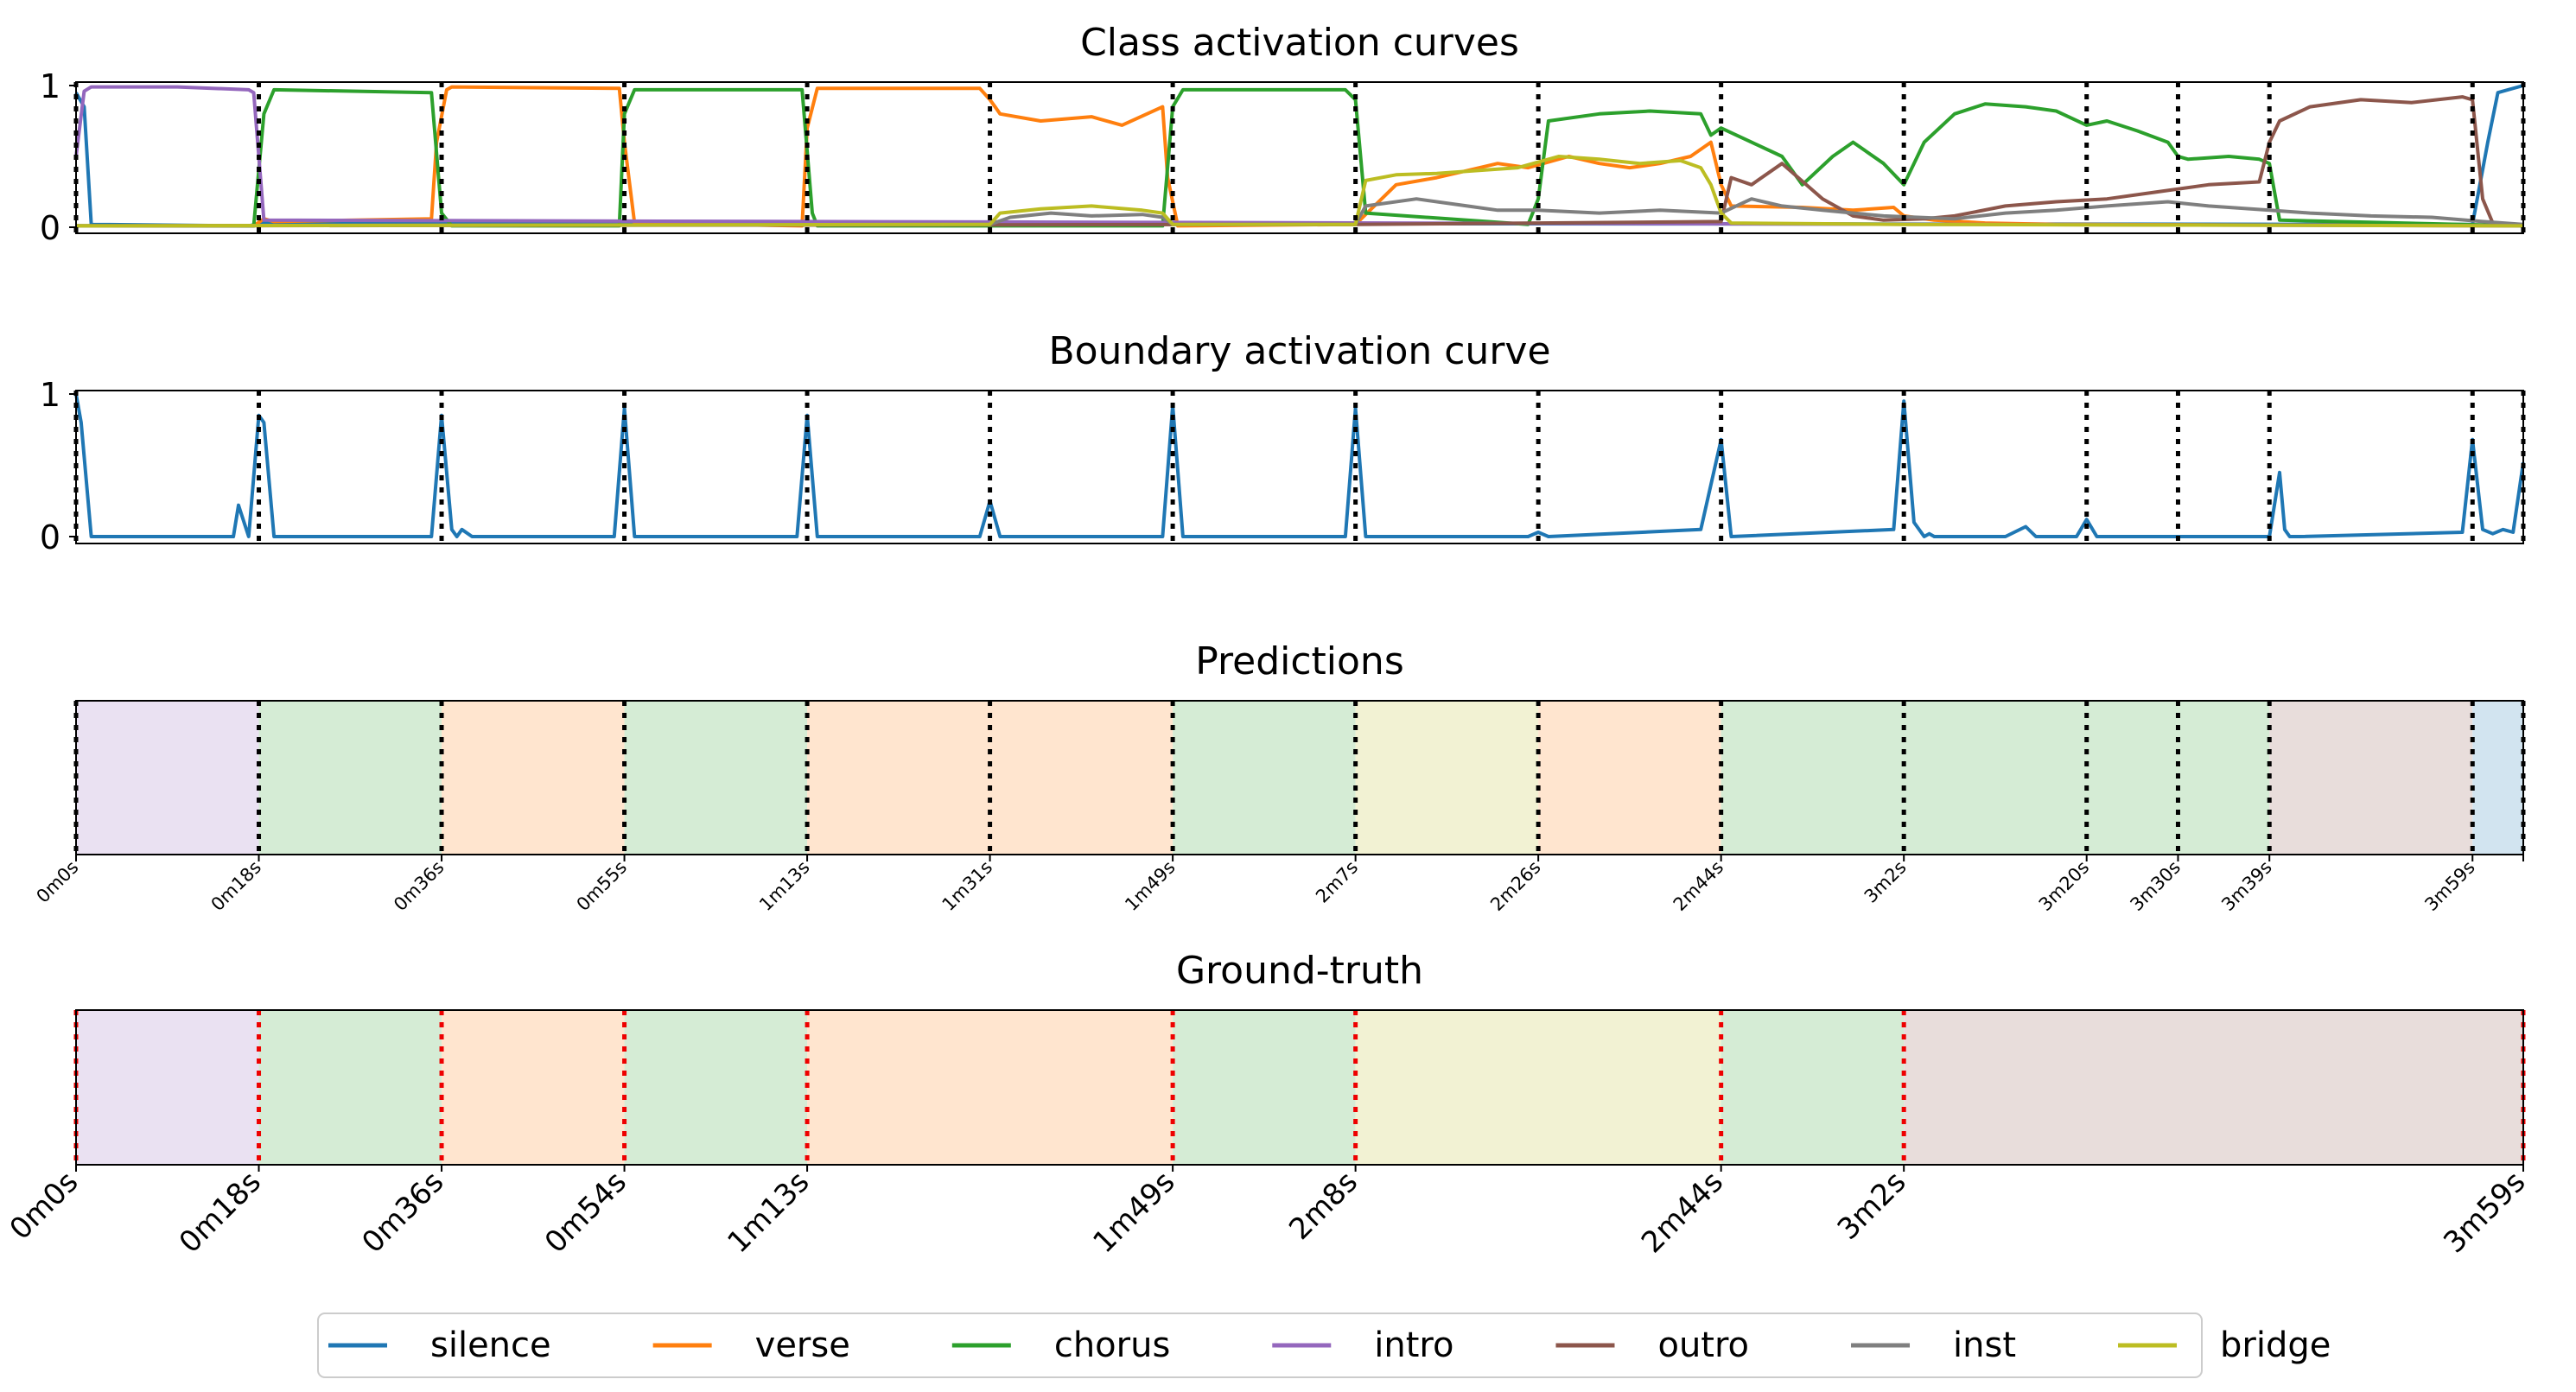 This screenshot has width=2576, height=1392. What do you see at coordinates (1299, 351) in the screenshot?
I see `boundary-activation-title: Boundary activation curve` at bounding box center [1299, 351].